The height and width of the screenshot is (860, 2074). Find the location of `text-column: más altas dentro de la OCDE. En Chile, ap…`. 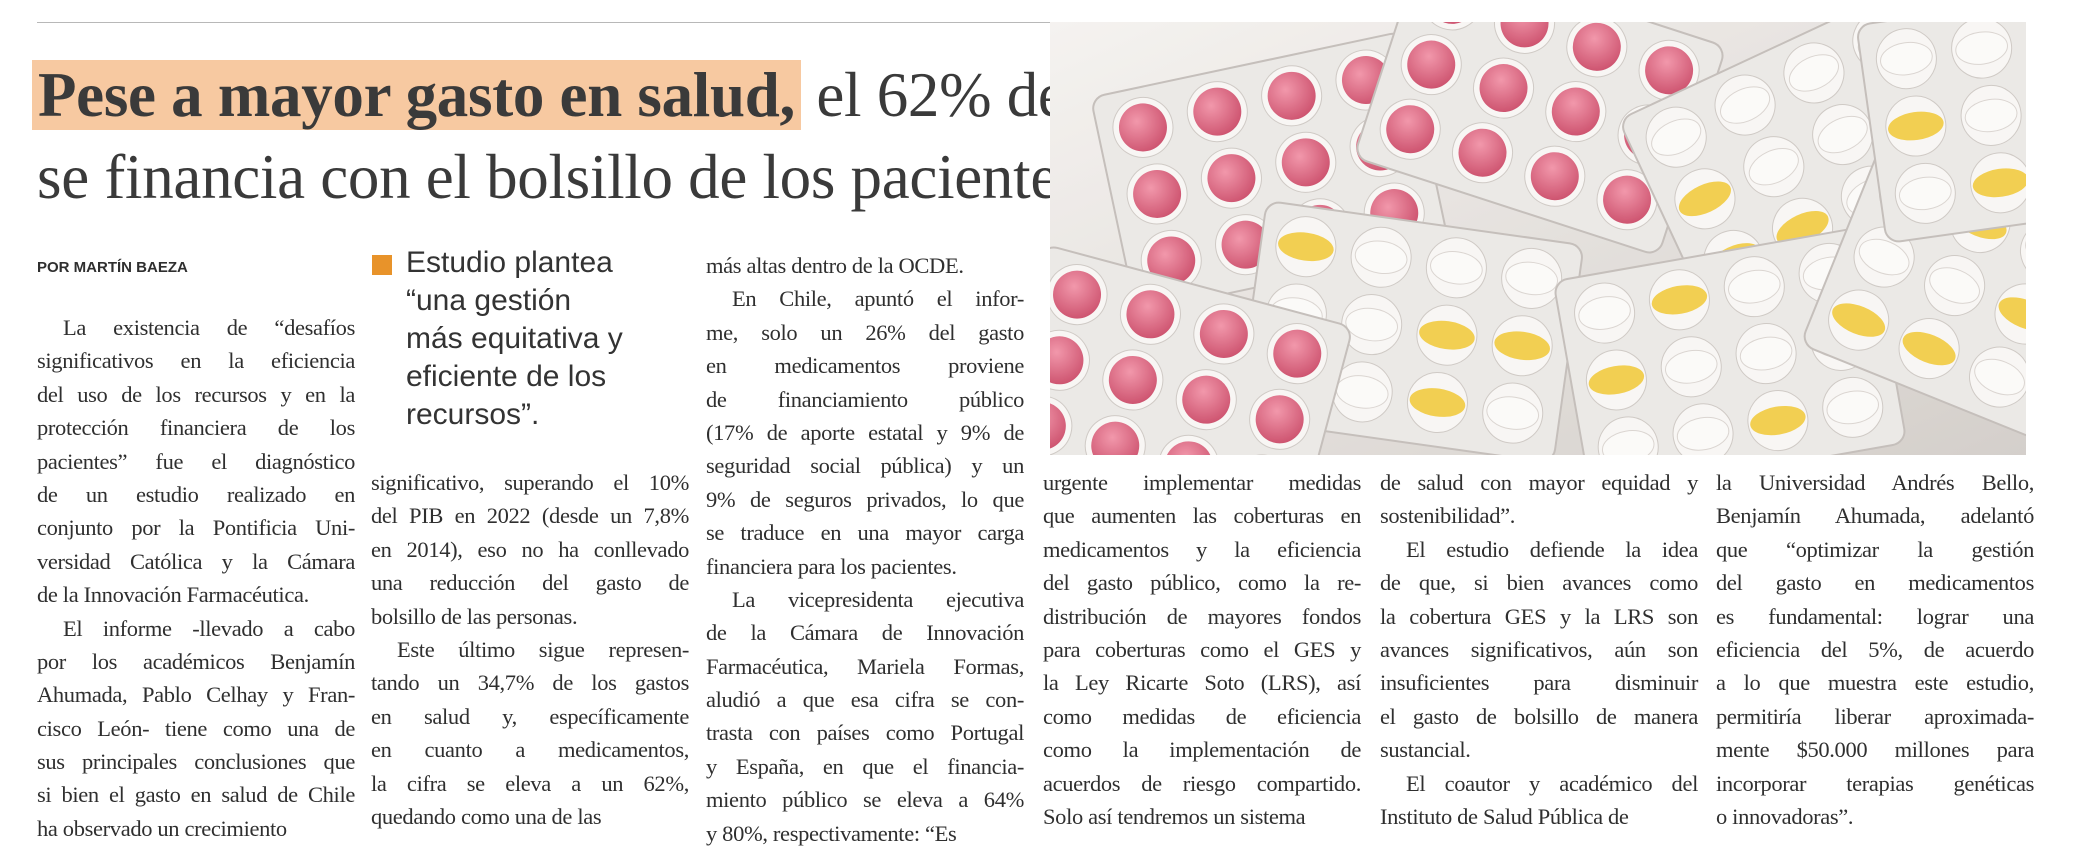

text-column: más altas dentro de la OCDE. En Chile, ap… is located at coordinates (865, 549).